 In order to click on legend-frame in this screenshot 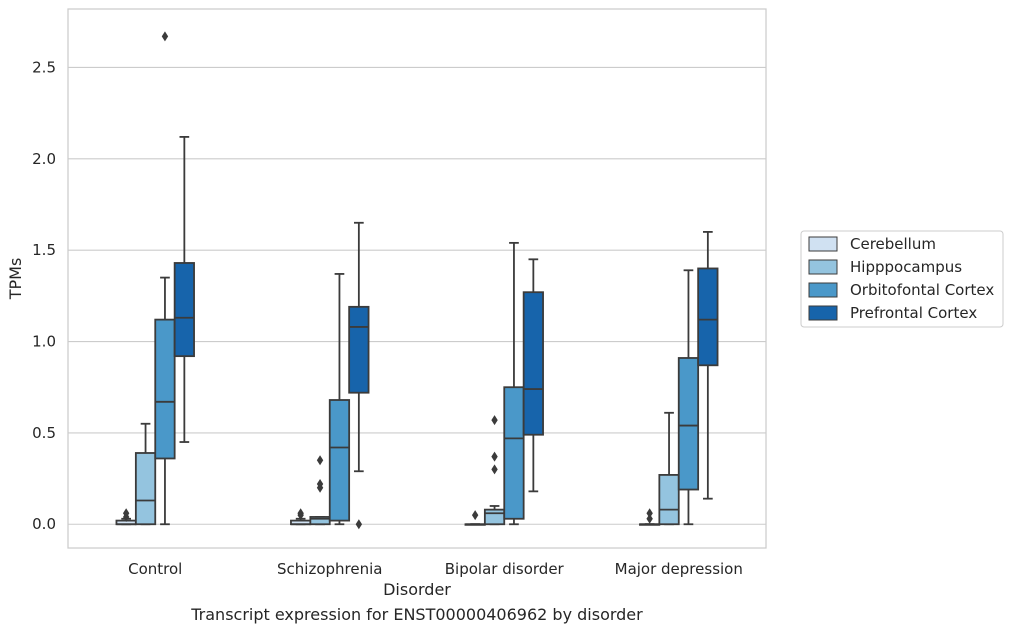, I will do `click(902, 279)`.